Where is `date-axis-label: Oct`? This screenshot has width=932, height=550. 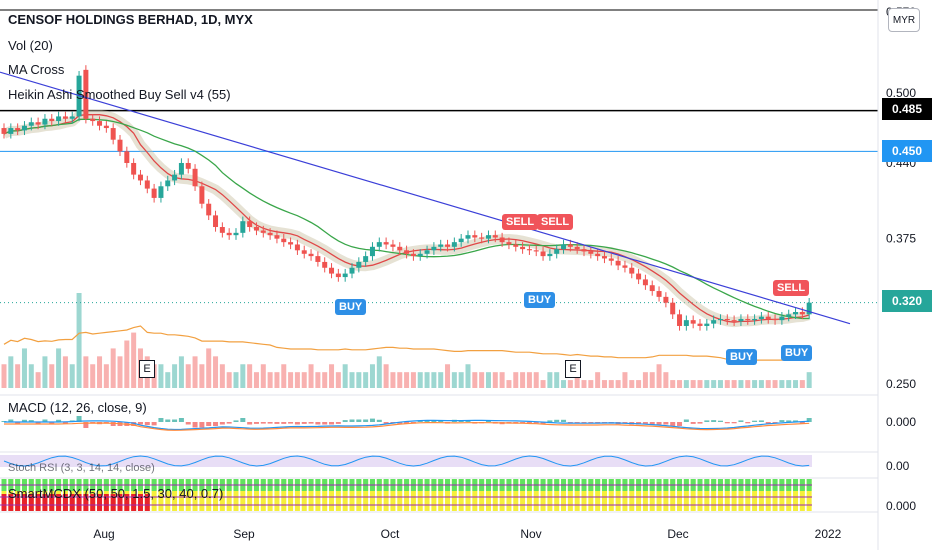 date-axis-label: Oct is located at coordinates (390, 534).